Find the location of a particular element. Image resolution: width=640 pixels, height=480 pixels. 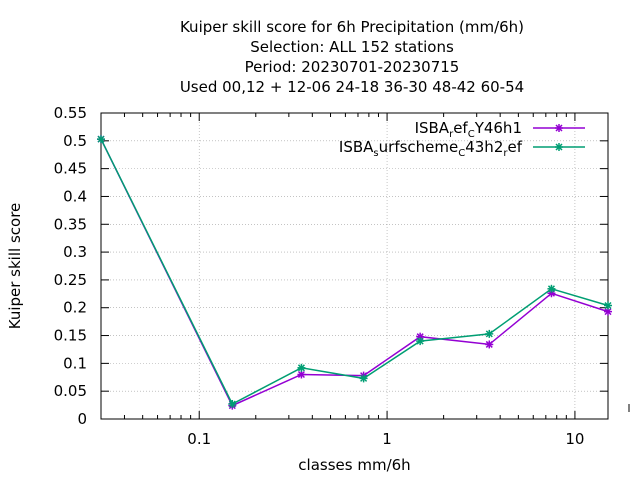

x-tick-labels: 0.1 1 10 is located at coordinates (385, 439).